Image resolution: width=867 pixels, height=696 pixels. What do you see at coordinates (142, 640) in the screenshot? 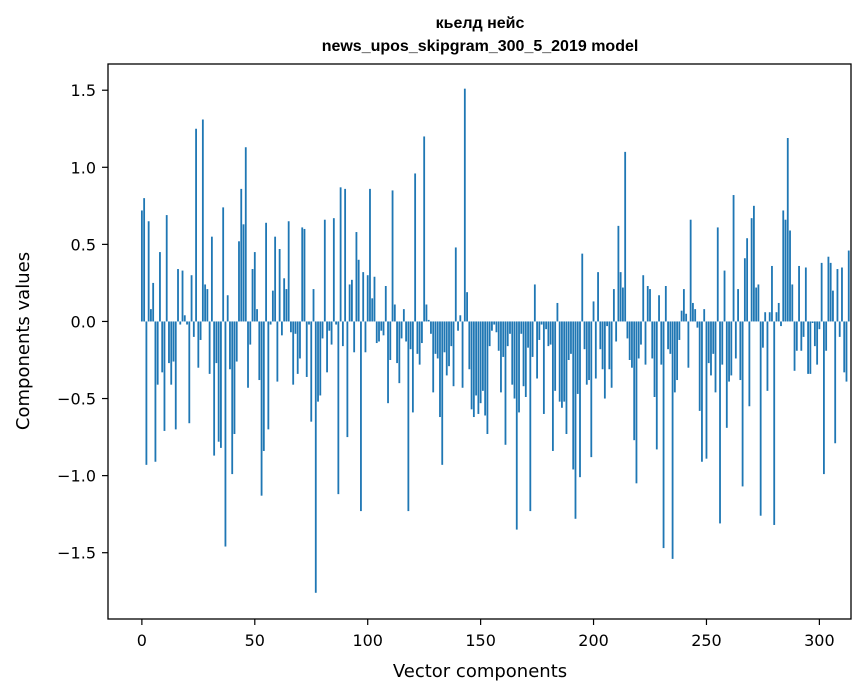
I see `x-tick-label: 0` at bounding box center [142, 640].